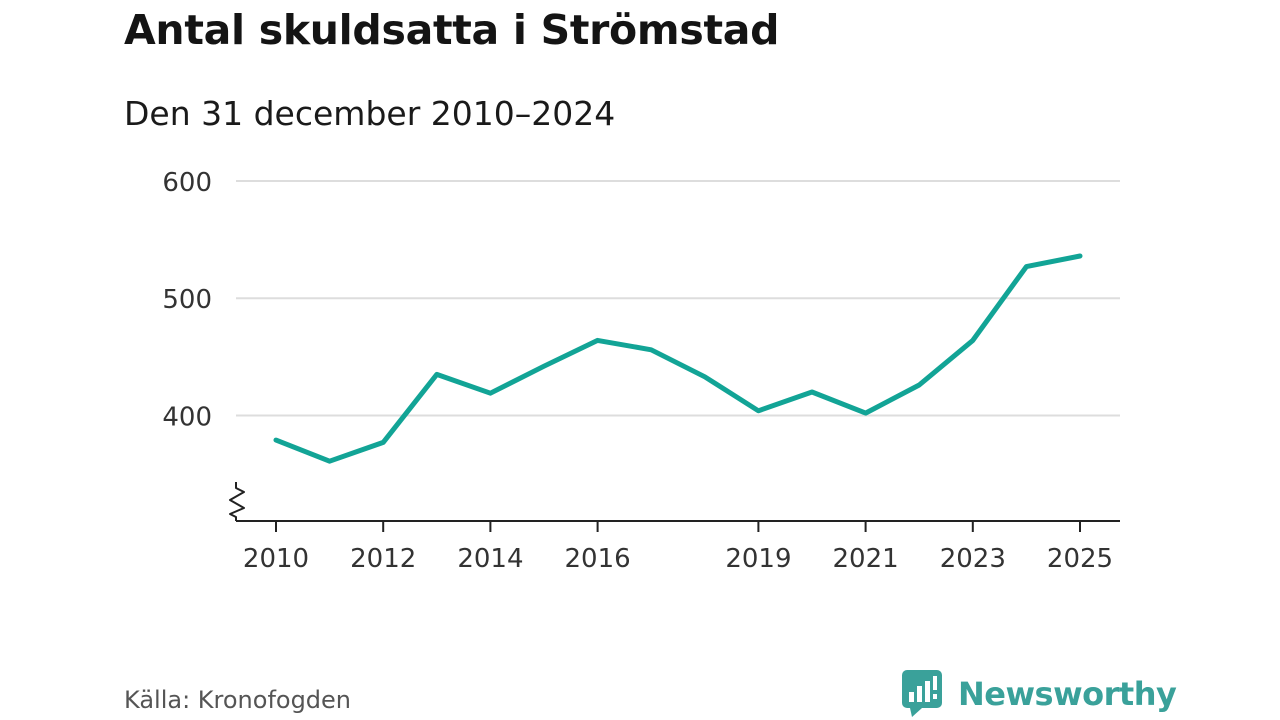 Image resolution: width=1280 pixels, height=720 pixels. I want to click on brand-logo: Newsworthy, so click(1039, 694).